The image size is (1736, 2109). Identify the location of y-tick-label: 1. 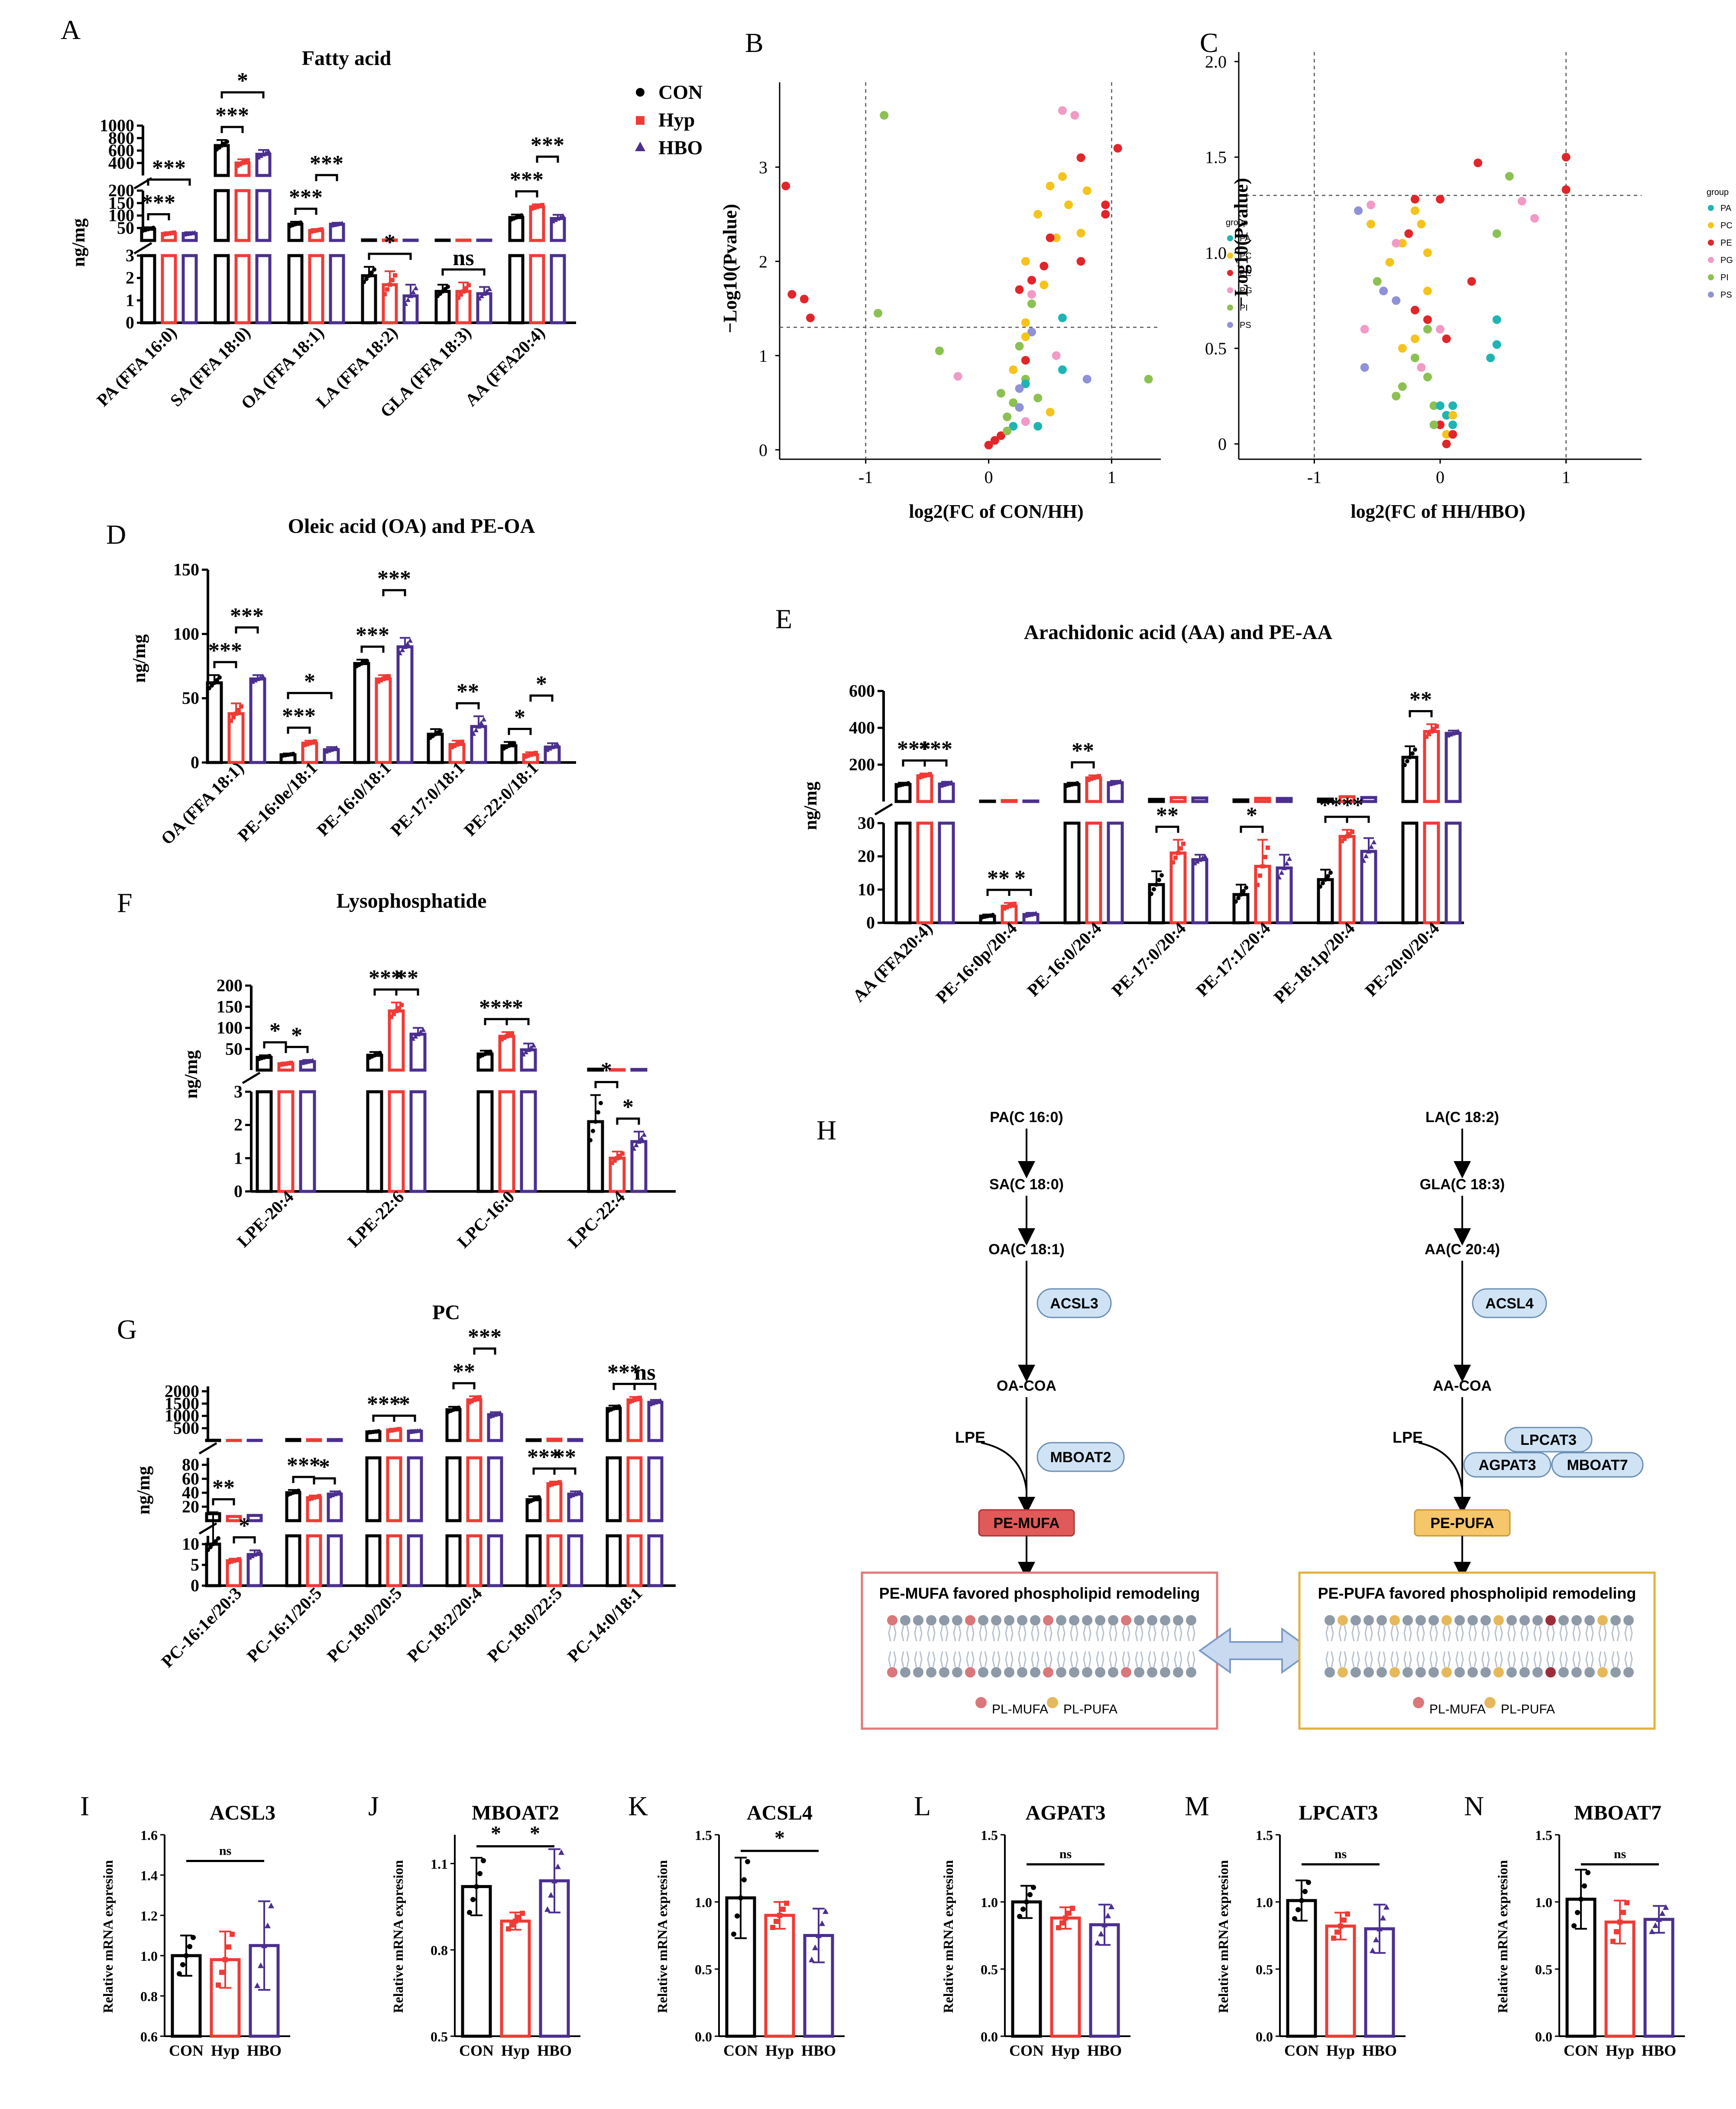
(239, 1158).